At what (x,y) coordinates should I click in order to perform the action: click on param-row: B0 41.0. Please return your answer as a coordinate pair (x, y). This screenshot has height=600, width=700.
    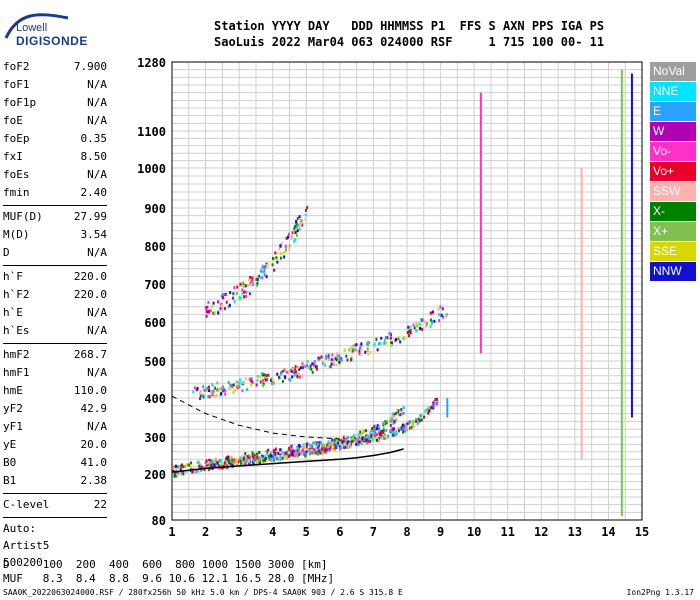
    Looking at the image, I should click on (55, 463).